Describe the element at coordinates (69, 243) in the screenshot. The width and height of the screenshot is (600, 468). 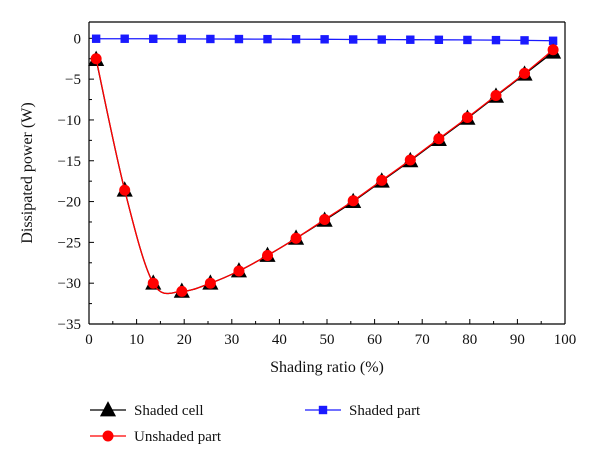
I see `y-tick-label: −25` at that location.